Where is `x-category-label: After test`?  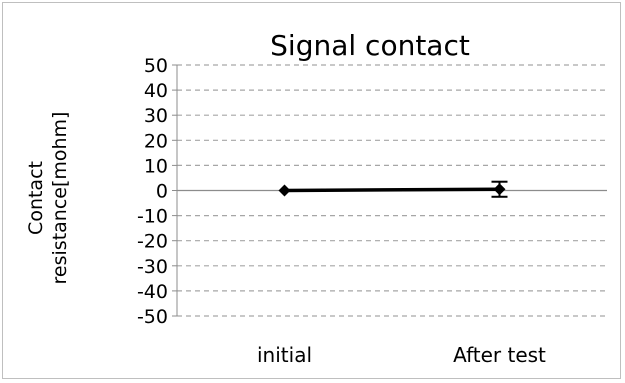 x-category-label: After test is located at coordinates (499, 355).